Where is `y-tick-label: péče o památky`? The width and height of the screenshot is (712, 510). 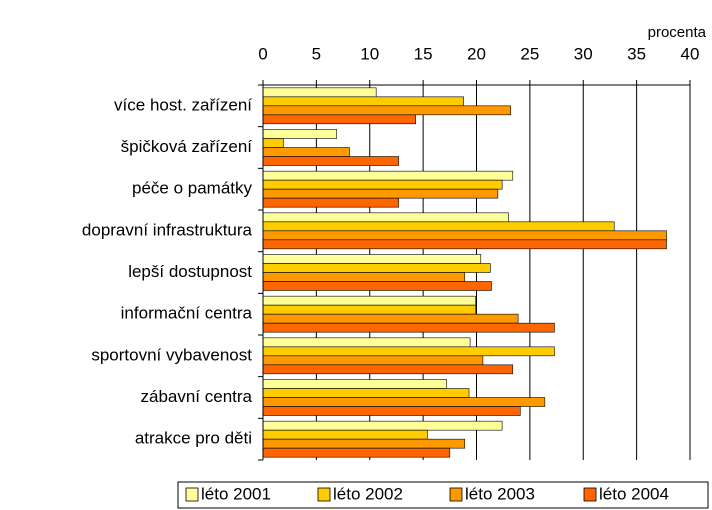
y-tick-label: péče o památky is located at coordinates (192, 188).